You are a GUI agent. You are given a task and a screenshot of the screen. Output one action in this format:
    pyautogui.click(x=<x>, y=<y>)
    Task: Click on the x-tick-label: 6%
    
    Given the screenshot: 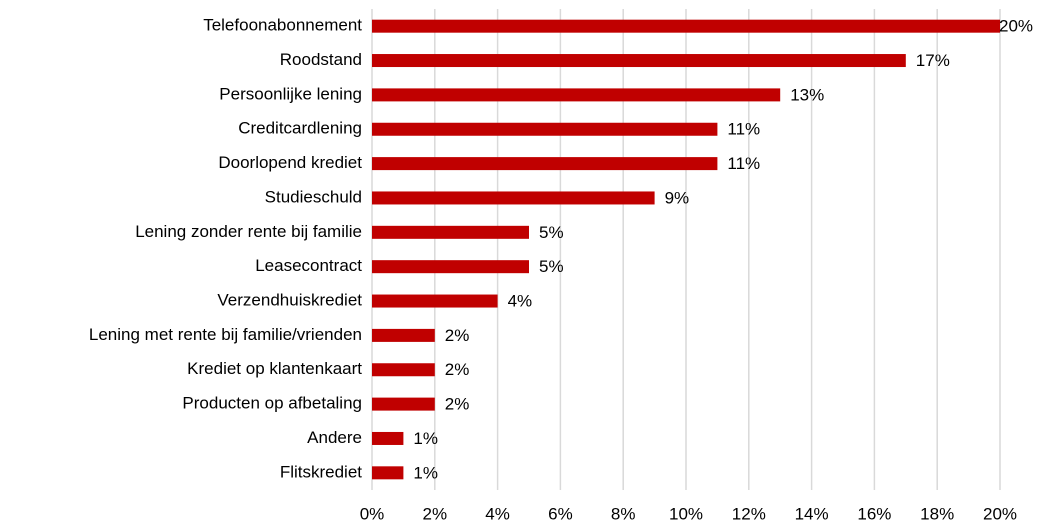 What is the action you would take?
    pyautogui.click(x=560, y=513)
    